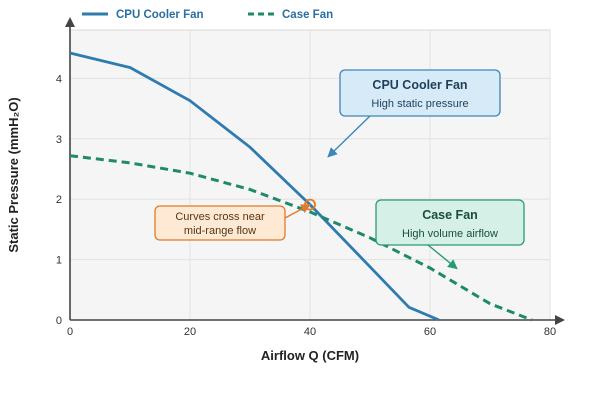 Image resolution: width=600 pixels, height=400 pixels. Describe the element at coordinates (160, 15) in the screenshot. I see `legend-label: CPU Cooler Fan` at that location.